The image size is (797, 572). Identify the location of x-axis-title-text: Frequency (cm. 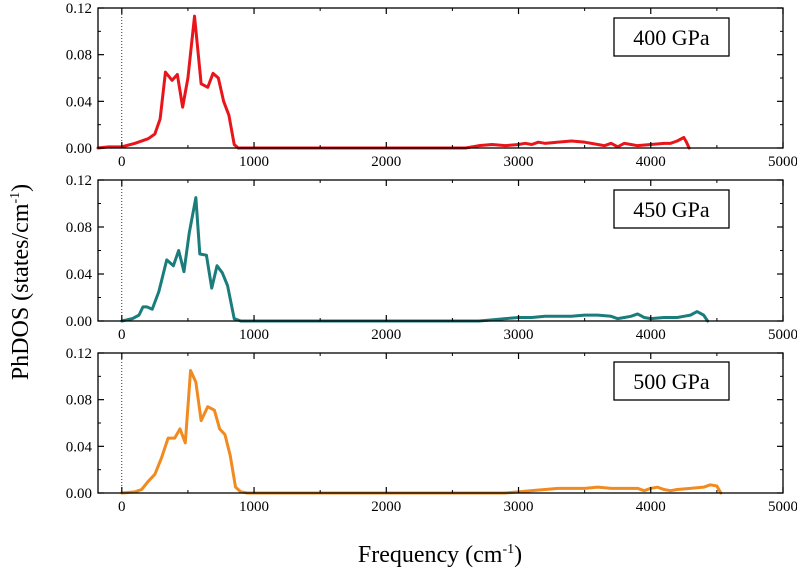
(430, 555).